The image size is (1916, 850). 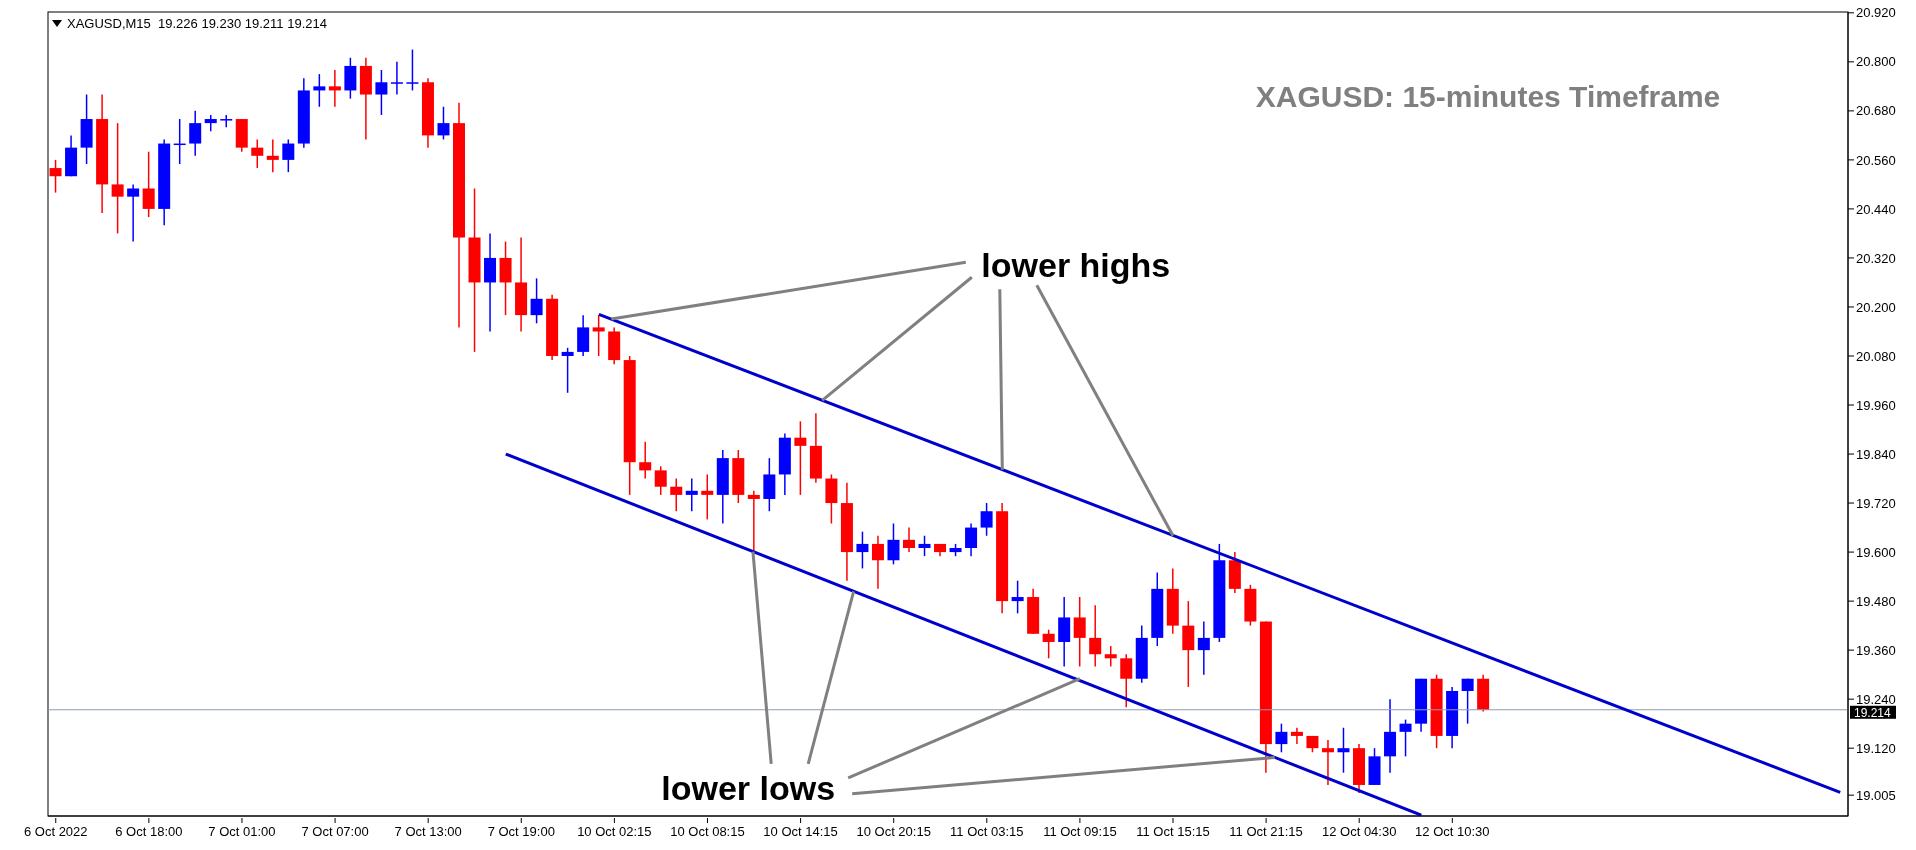 I want to click on x-tick-label: 7 Oct 13:00, so click(x=428, y=831).